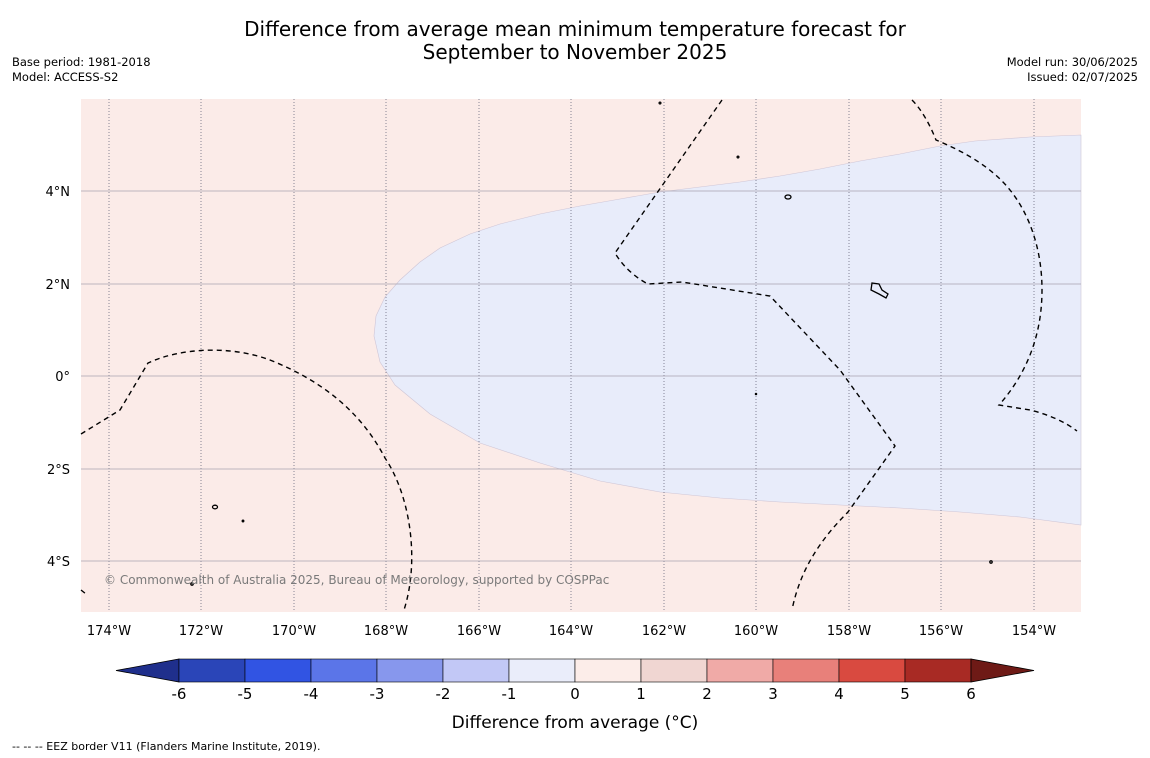 This screenshot has height=758, width=1150. Describe the element at coordinates (83, 592) in the screenshot. I see `eez-border-small` at that location.